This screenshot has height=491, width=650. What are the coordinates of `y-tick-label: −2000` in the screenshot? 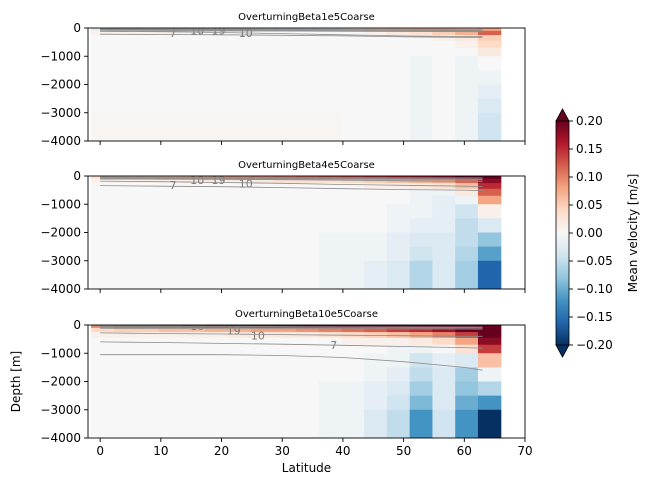 It's located at (60, 382).